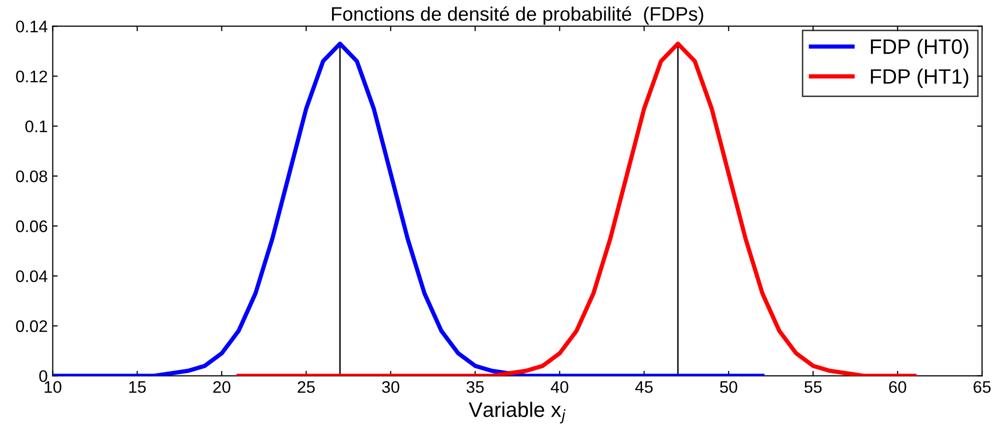 The height and width of the screenshot is (437, 995). I want to click on x-axis-title: Variable x$_{j}$, so click(517, 413).